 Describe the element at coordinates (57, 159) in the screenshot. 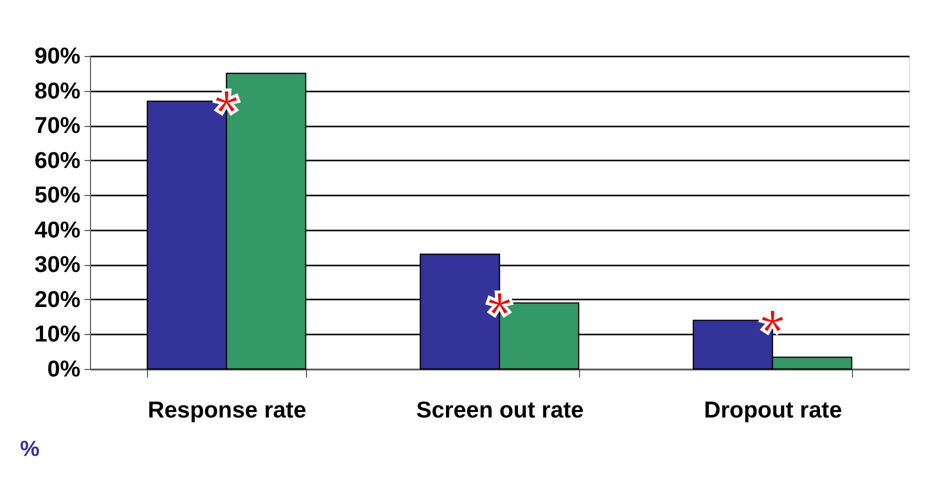

I see `y-tick-label: 60%` at that location.